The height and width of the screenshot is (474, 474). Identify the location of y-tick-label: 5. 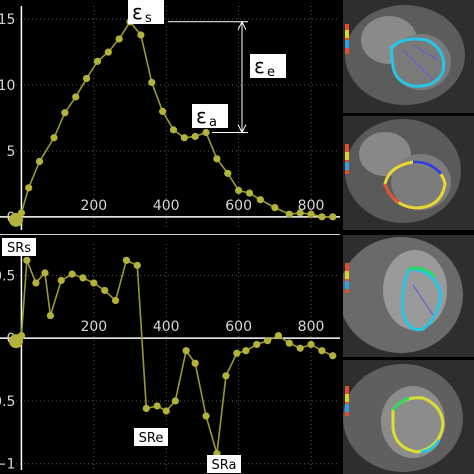
(11, 152).